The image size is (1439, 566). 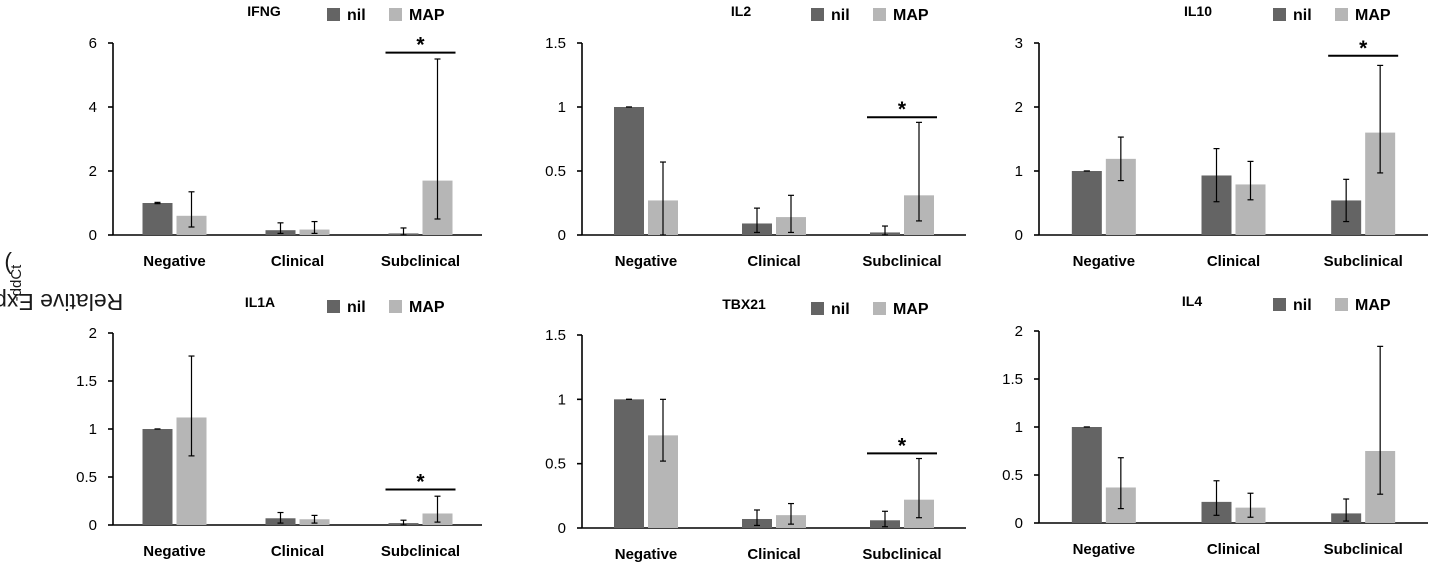 I want to click on chart-title: IL10, so click(x=1198, y=11).